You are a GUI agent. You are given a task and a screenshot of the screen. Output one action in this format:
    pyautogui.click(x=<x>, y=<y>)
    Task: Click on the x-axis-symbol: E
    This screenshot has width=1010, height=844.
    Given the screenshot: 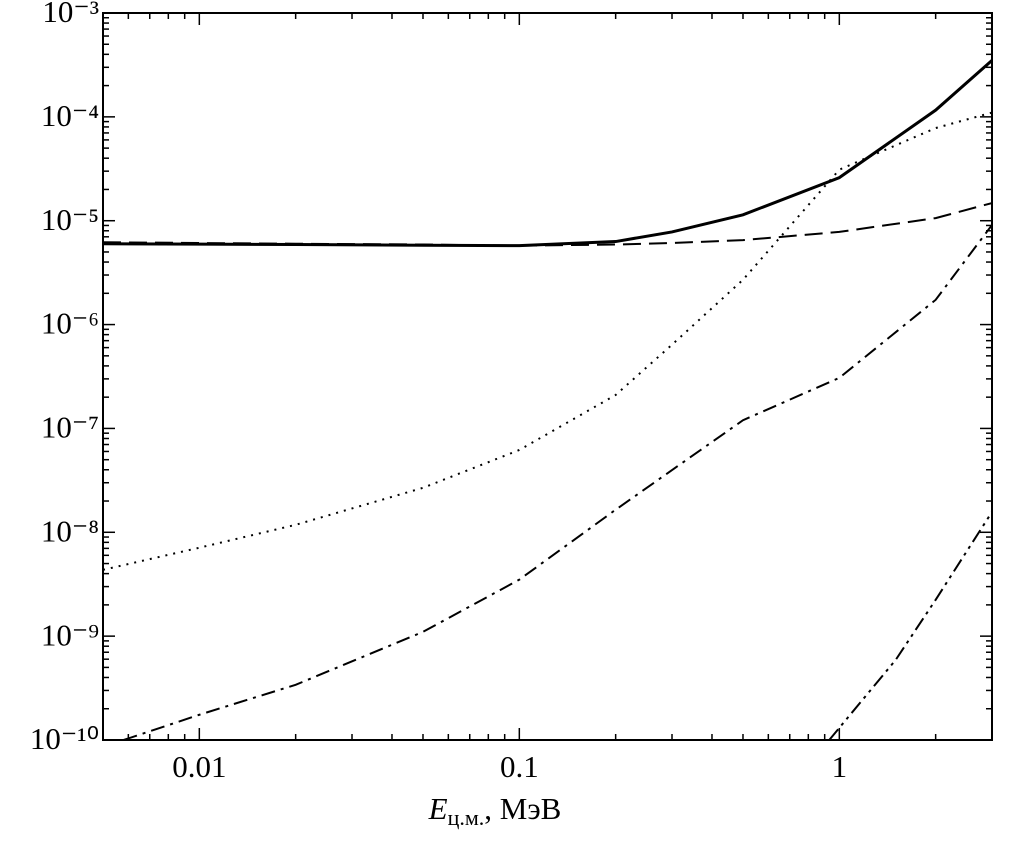 What is the action you would take?
    pyautogui.click(x=438, y=808)
    